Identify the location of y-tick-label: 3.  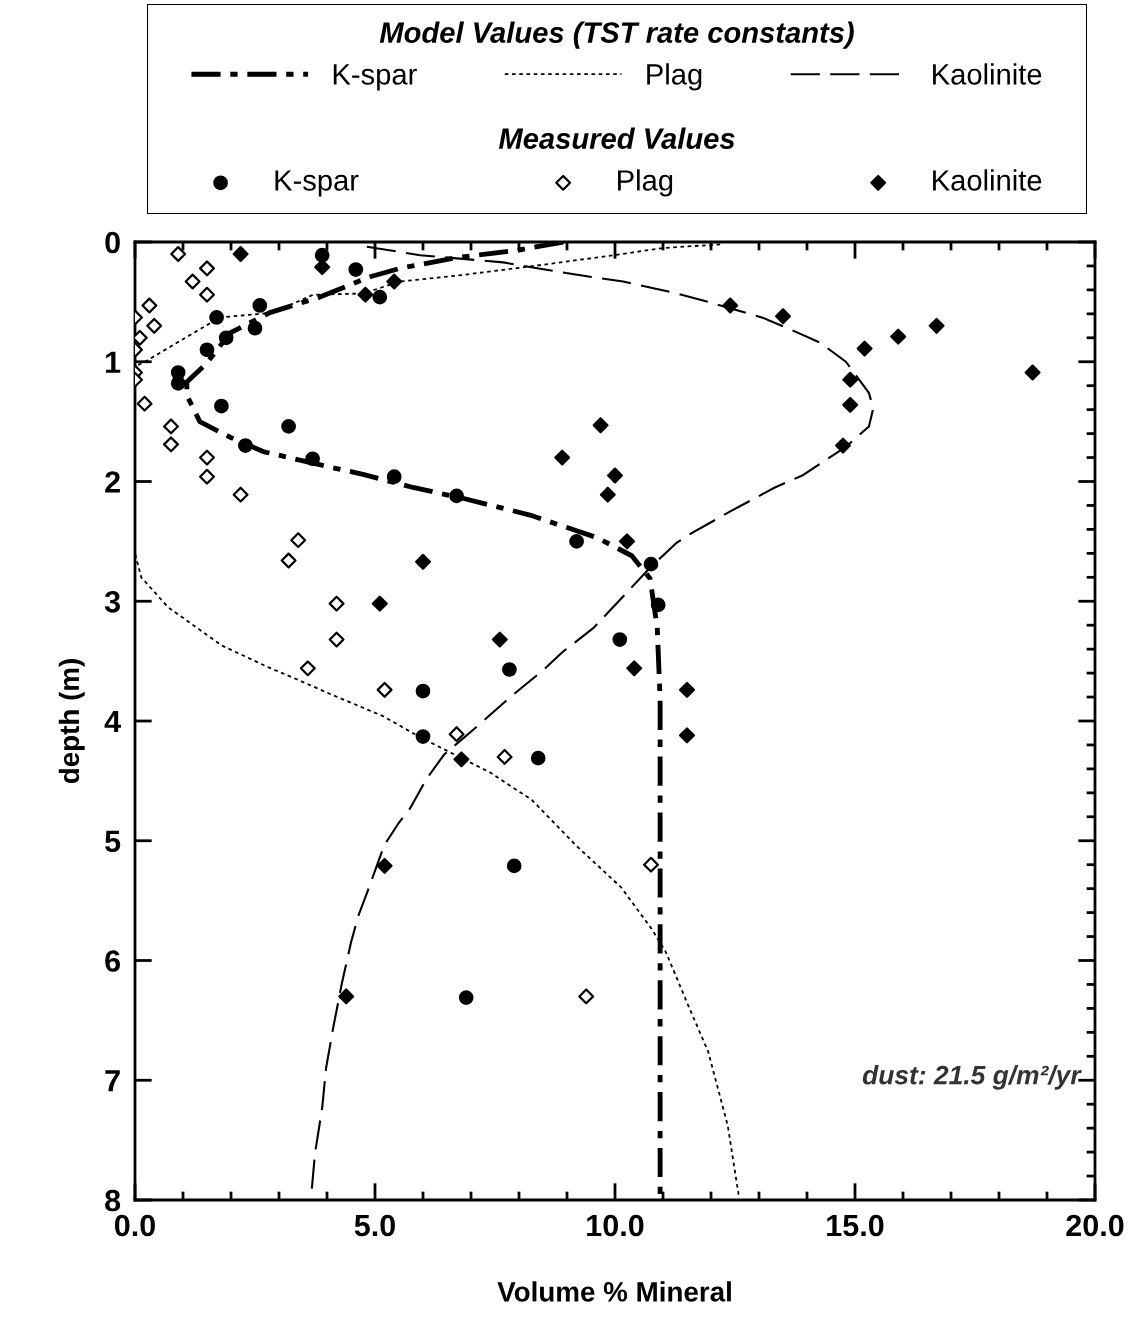
(112, 601).